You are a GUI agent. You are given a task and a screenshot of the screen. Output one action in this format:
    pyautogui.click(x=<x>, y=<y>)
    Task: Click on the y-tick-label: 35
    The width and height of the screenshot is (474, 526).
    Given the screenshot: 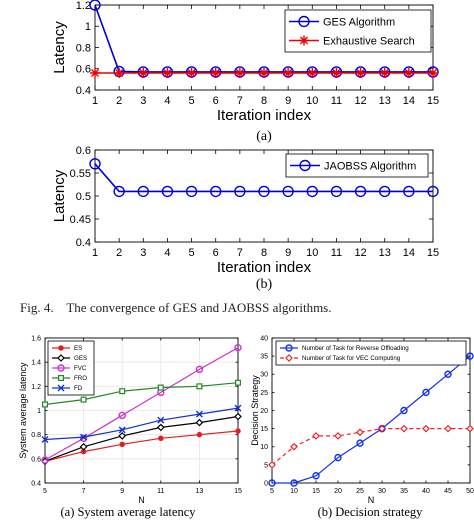 What is the action you would take?
    pyautogui.click(x=264, y=357)
    